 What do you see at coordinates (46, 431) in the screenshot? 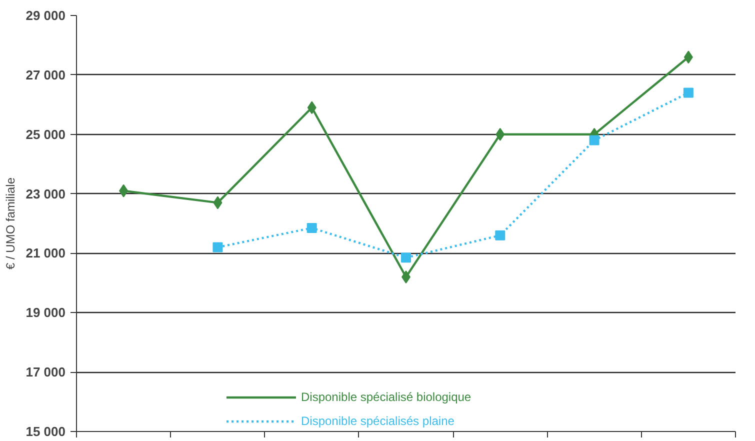
I see `y-tick-label: 15 000` at bounding box center [46, 431].